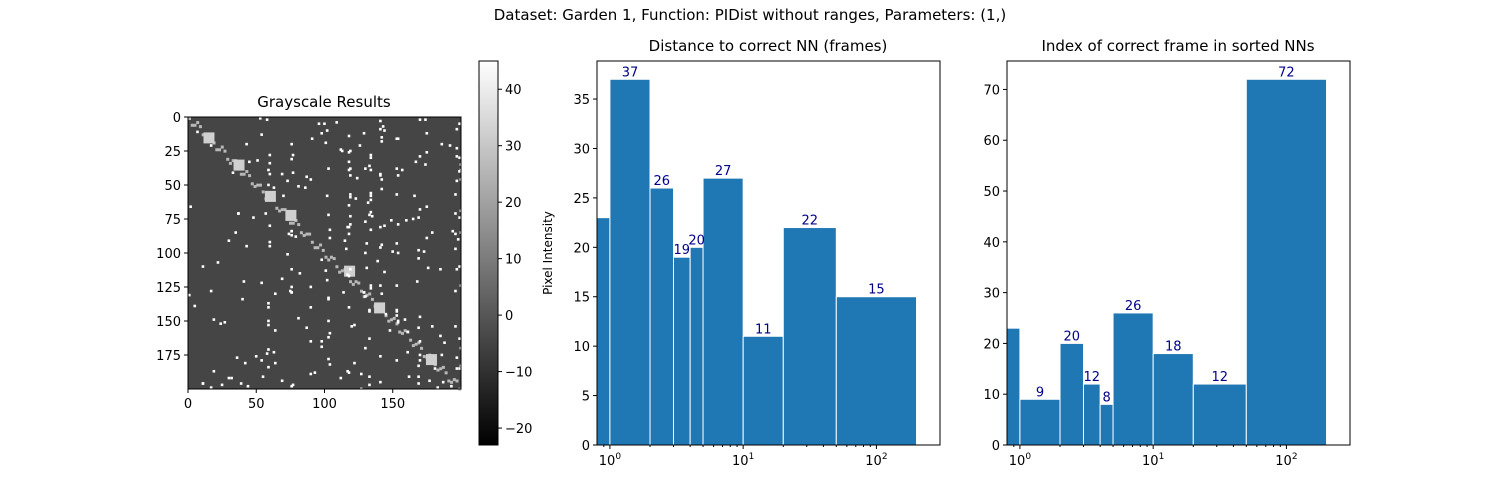  Describe the element at coordinates (392, 404) in the screenshot. I see `heatmap-x-tick-label: 150` at that location.